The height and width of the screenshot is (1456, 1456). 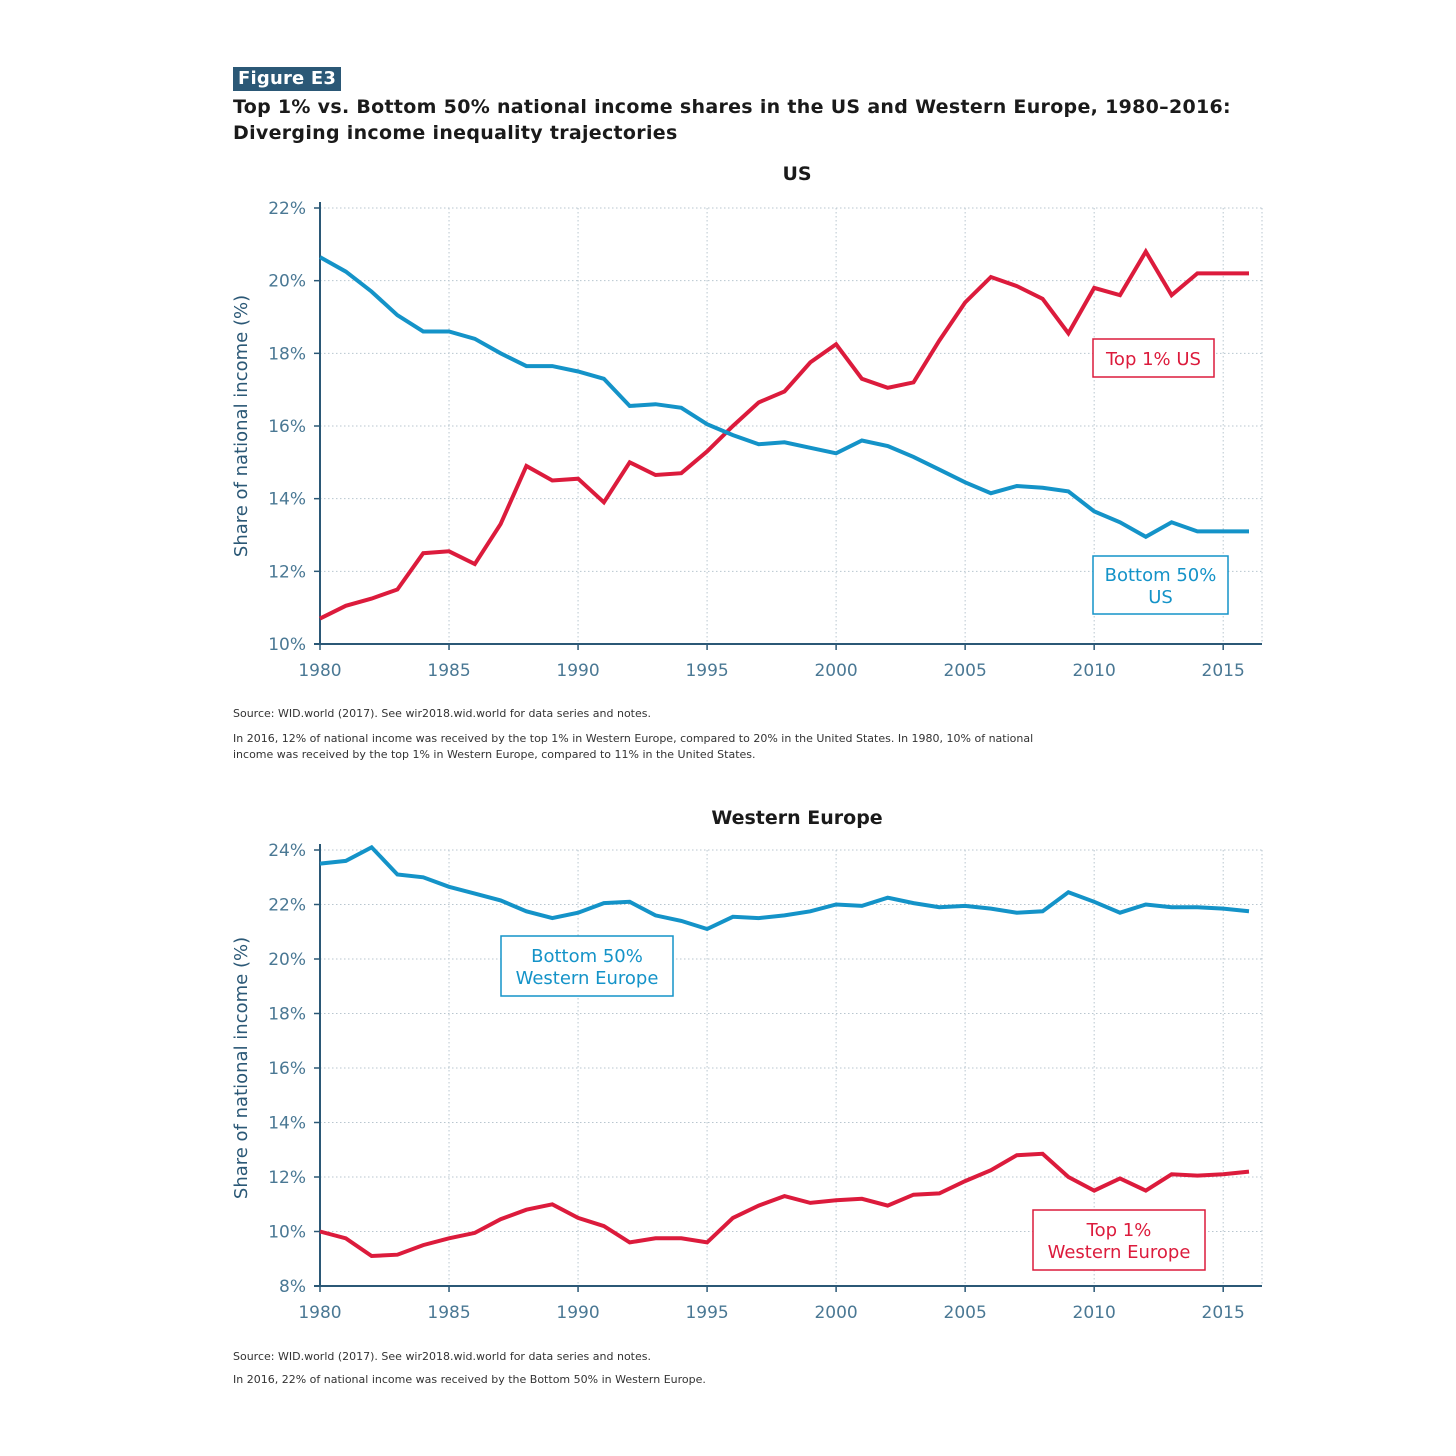 What do you see at coordinates (287, 851) in the screenshot?
I see `we-y-tick-label: 24%` at bounding box center [287, 851].